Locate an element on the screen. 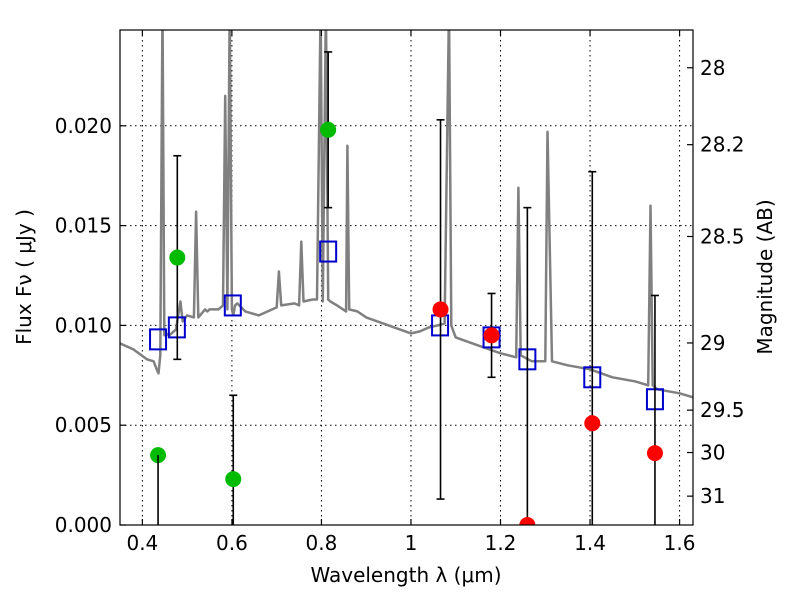  mag-tick-label: 31 is located at coordinates (712, 496).